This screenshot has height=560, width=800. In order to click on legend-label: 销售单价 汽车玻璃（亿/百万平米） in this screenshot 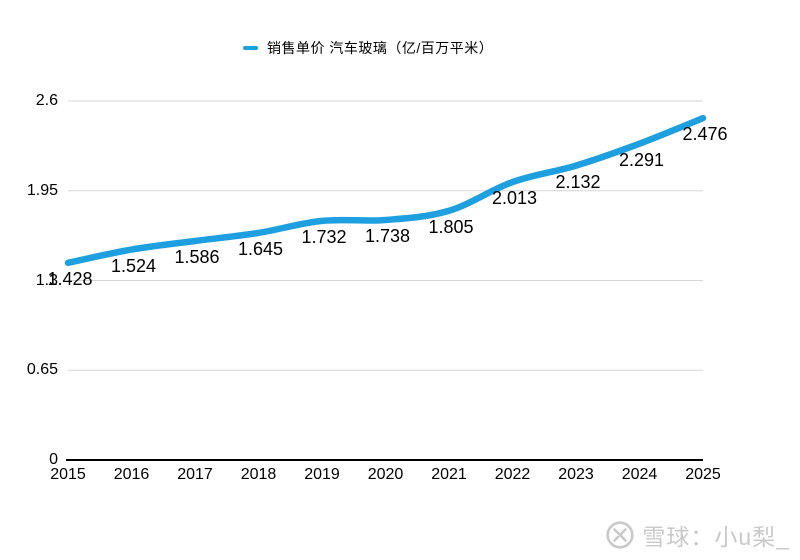, I will do `click(380, 48)`.